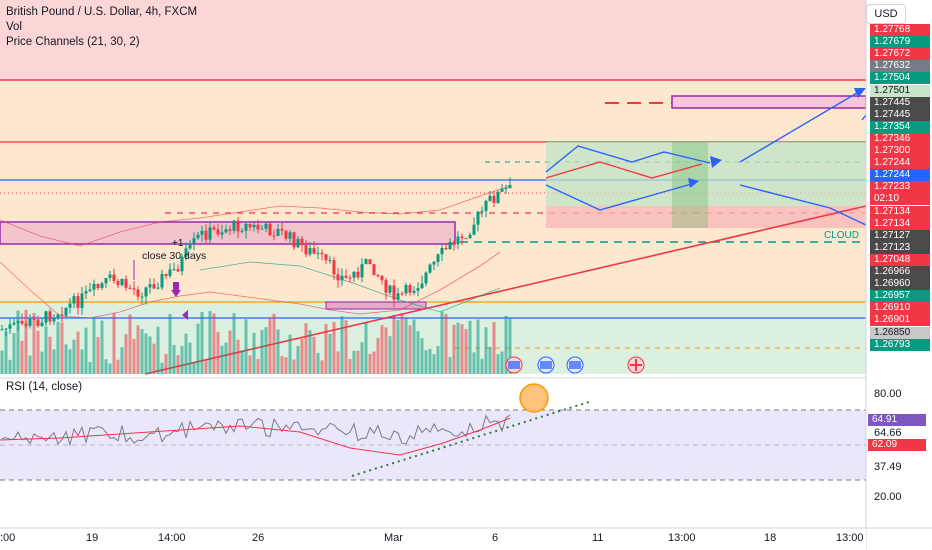 The width and height of the screenshot is (932, 550). What do you see at coordinates (14, 27) in the screenshot?
I see `volume-indicator-label: Vol` at bounding box center [14, 27].